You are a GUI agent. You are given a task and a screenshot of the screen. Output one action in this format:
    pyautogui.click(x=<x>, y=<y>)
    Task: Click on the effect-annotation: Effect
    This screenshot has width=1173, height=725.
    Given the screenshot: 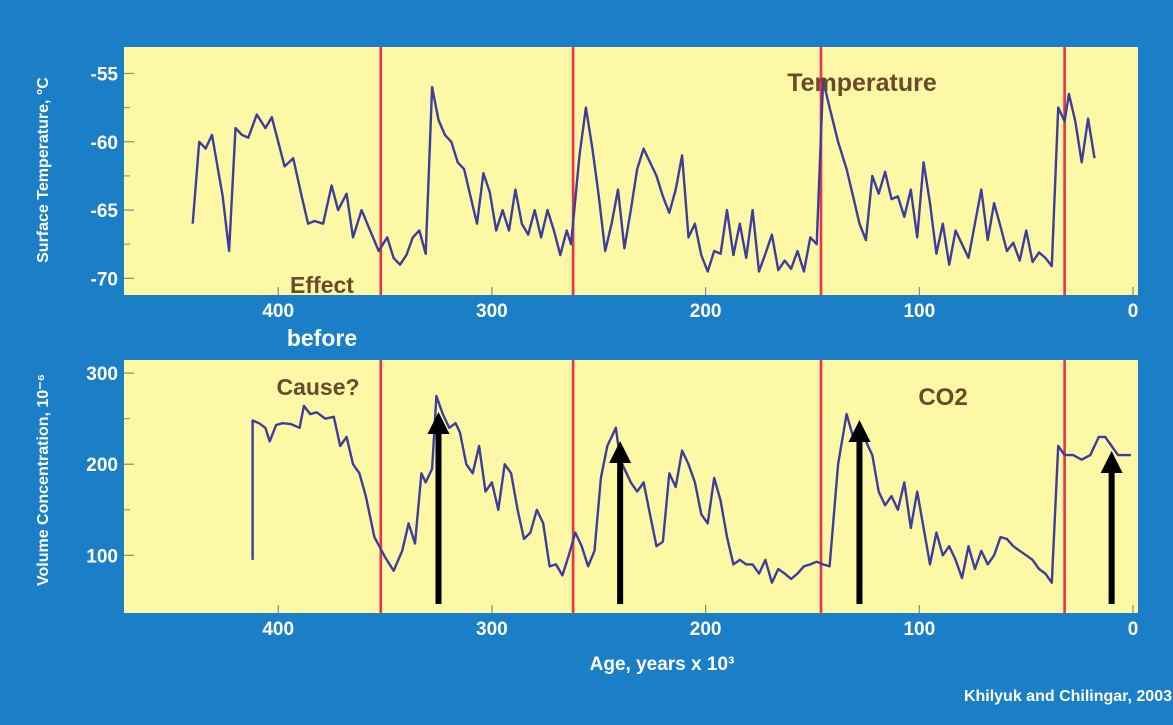 What is the action you would take?
    pyautogui.click(x=322, y=285)
    